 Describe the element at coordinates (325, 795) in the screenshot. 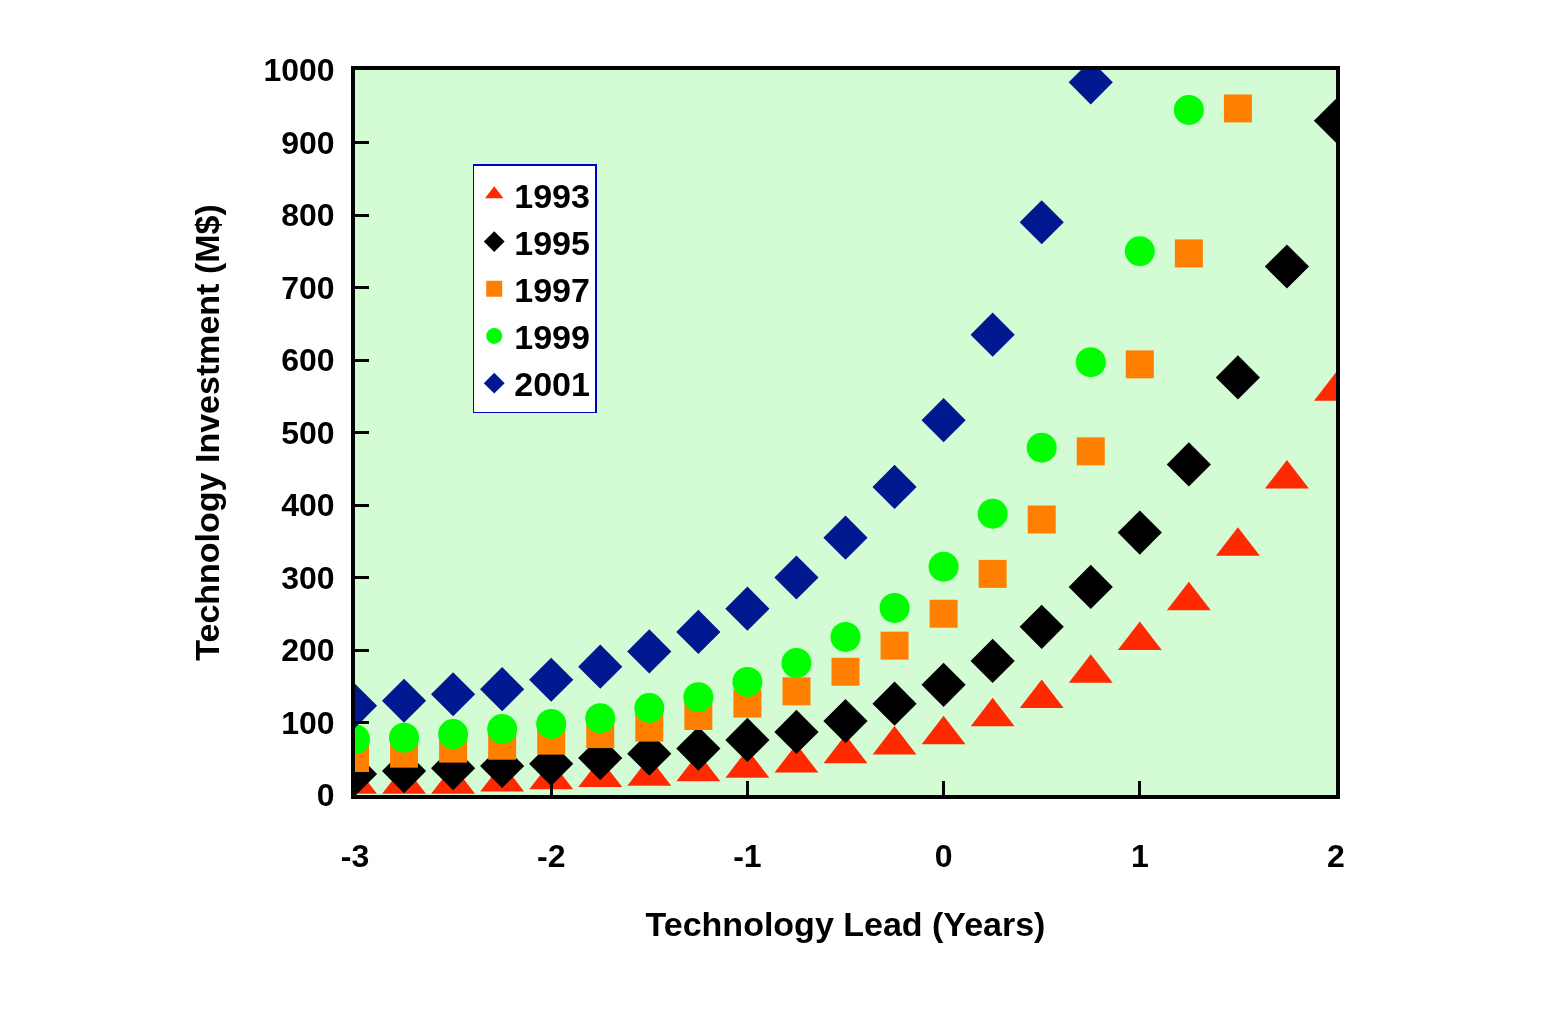

I see `y-tick-label: 0` at that location.